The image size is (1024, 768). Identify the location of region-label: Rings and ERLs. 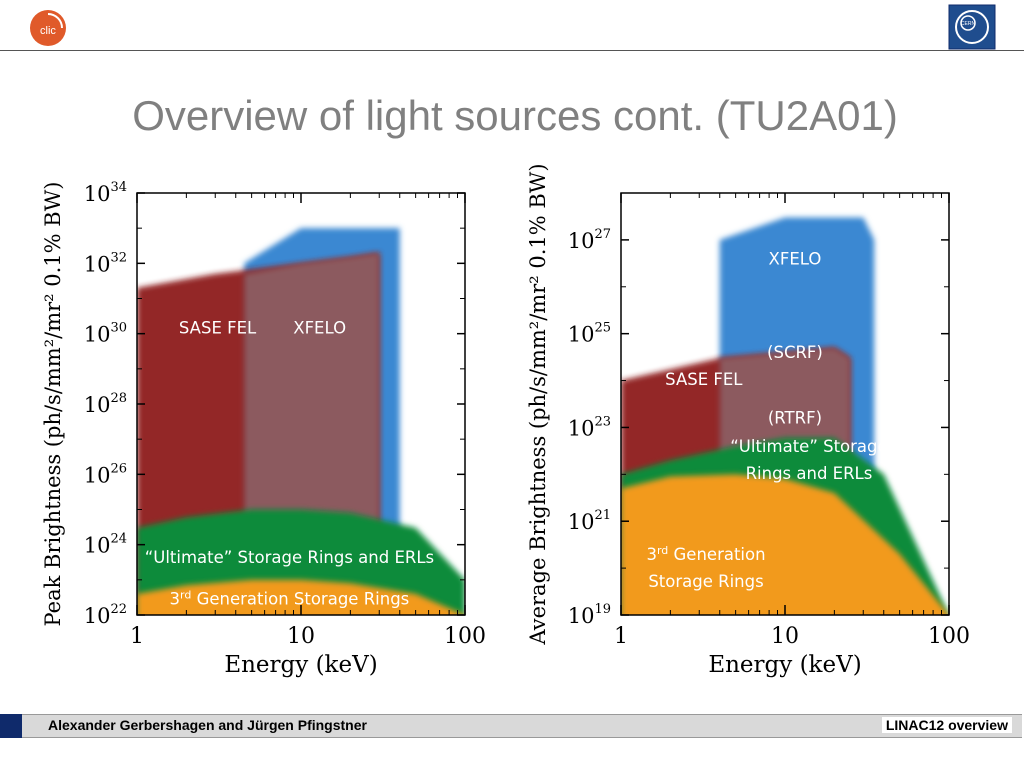
(809, 473).